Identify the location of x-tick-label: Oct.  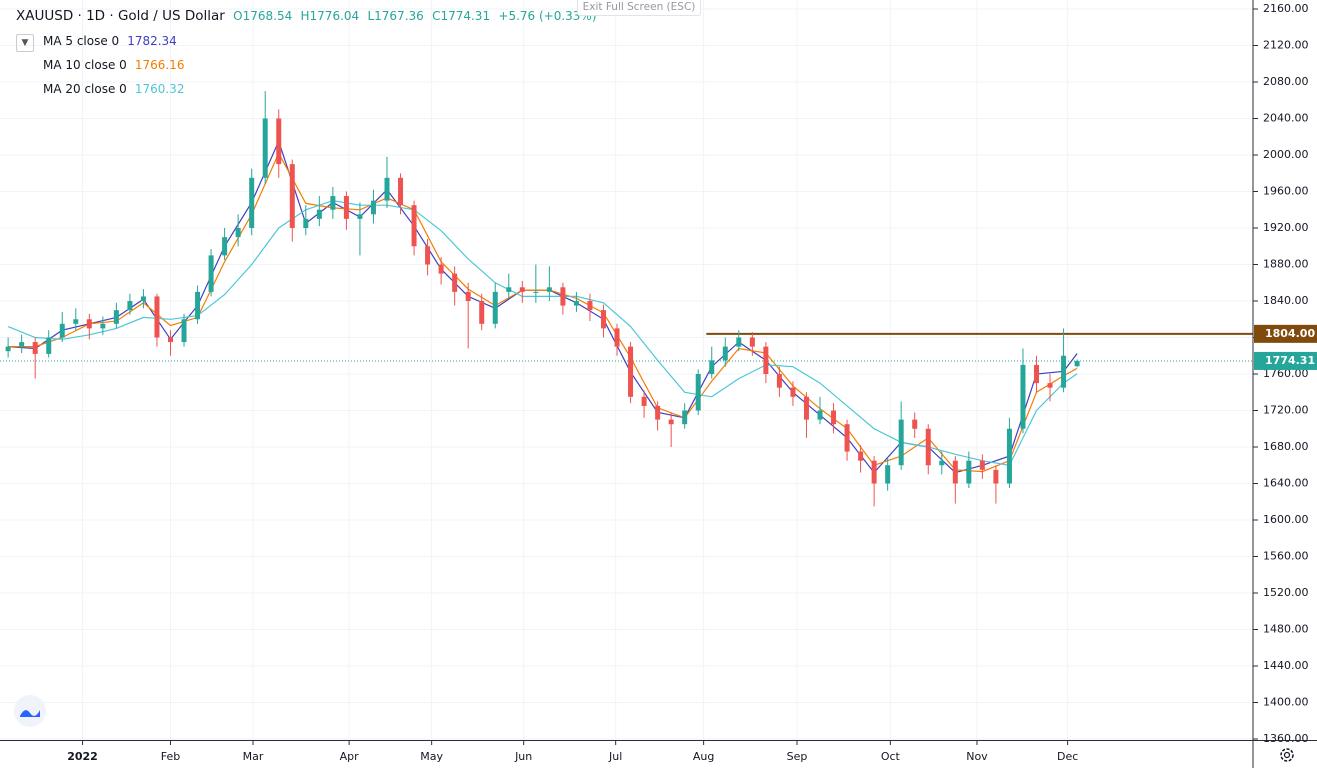
(891, 756).